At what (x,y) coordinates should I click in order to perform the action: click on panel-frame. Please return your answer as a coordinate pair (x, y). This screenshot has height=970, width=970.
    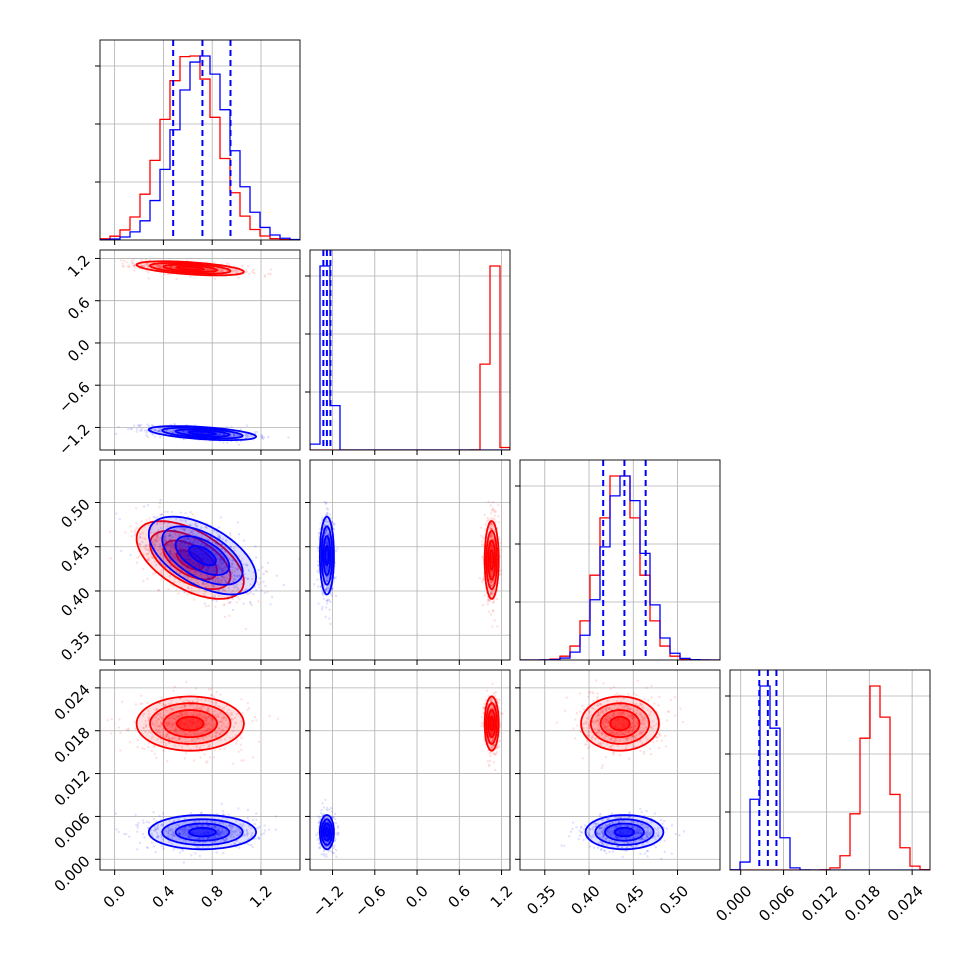
    Looking at the image, I should click on (410, 560).